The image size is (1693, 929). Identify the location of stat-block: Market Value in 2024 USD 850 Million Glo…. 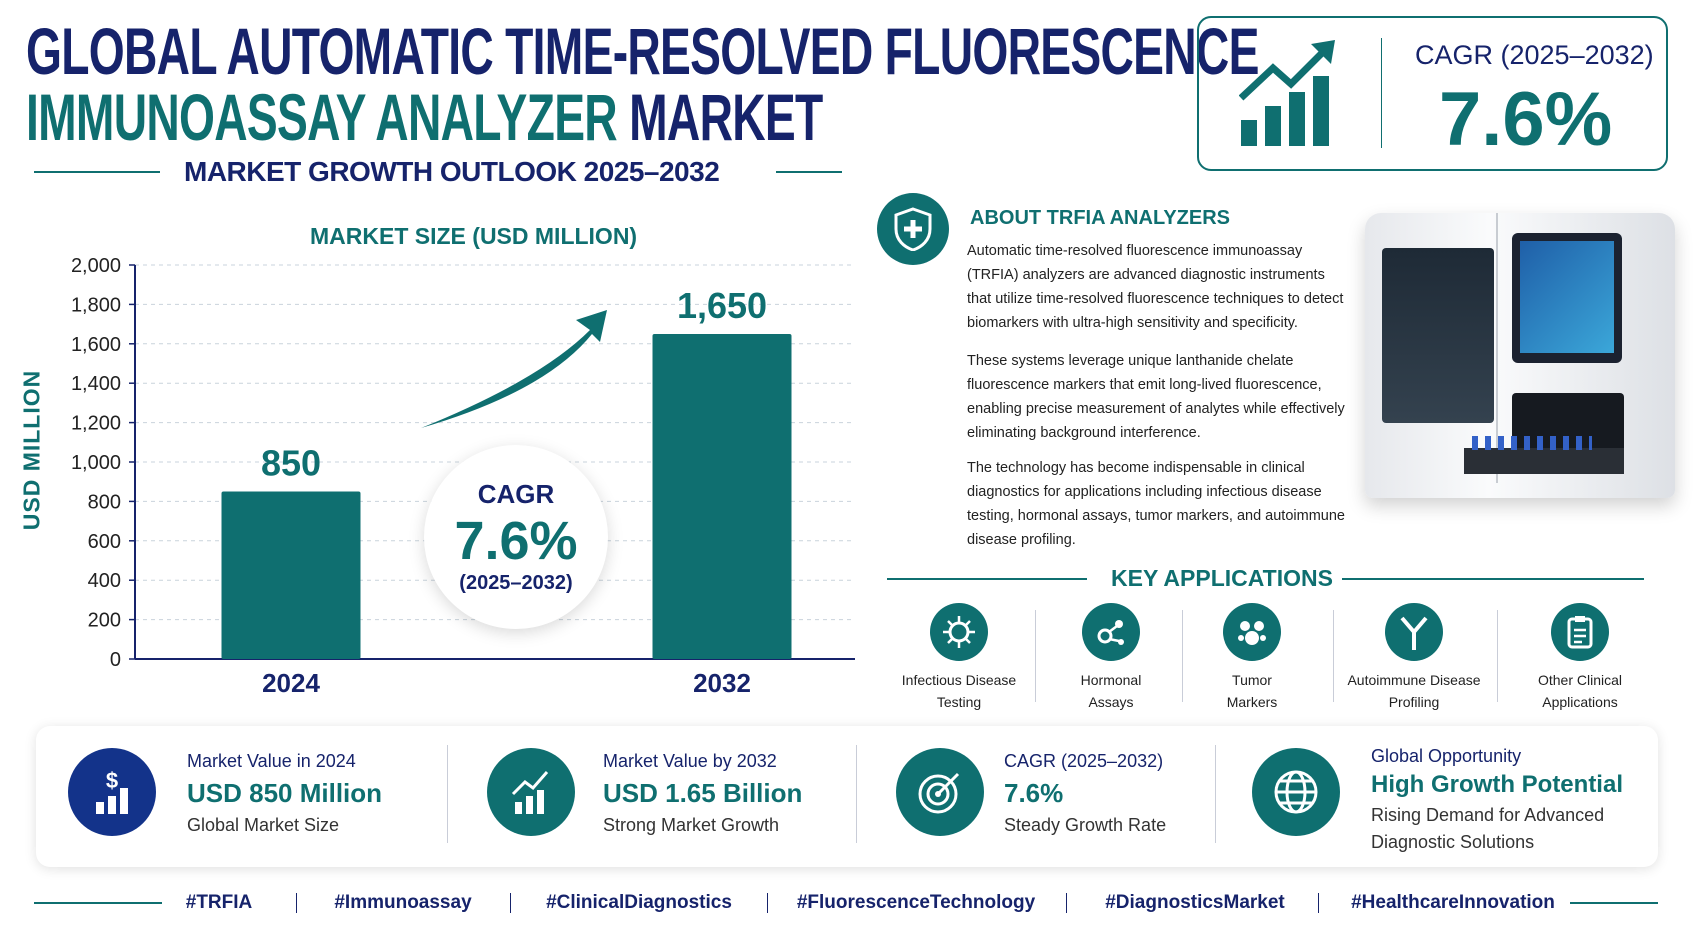
(284, 793).